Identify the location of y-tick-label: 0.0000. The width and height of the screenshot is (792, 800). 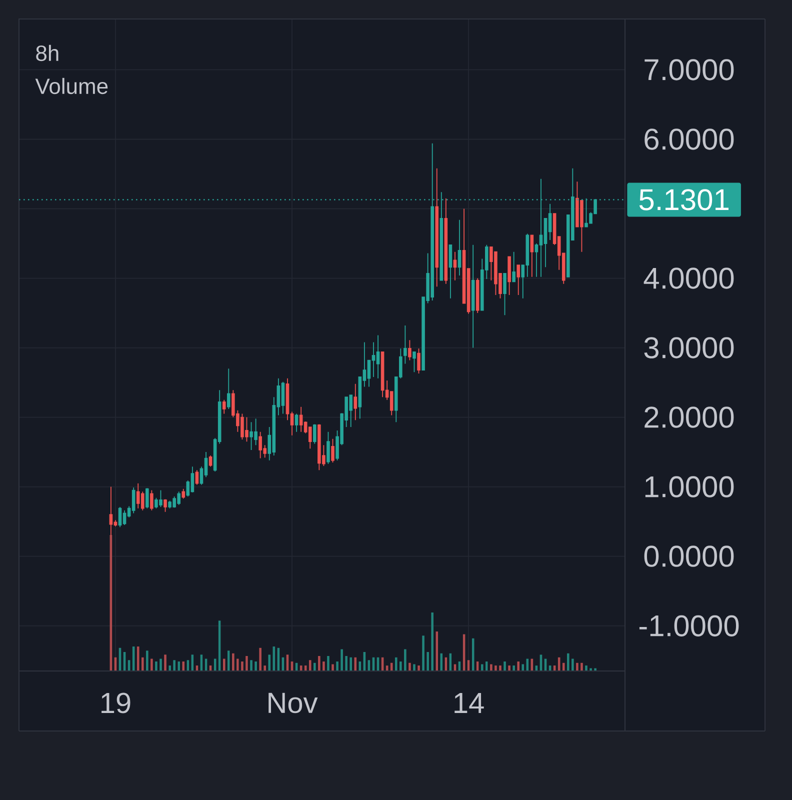
(689, 556).